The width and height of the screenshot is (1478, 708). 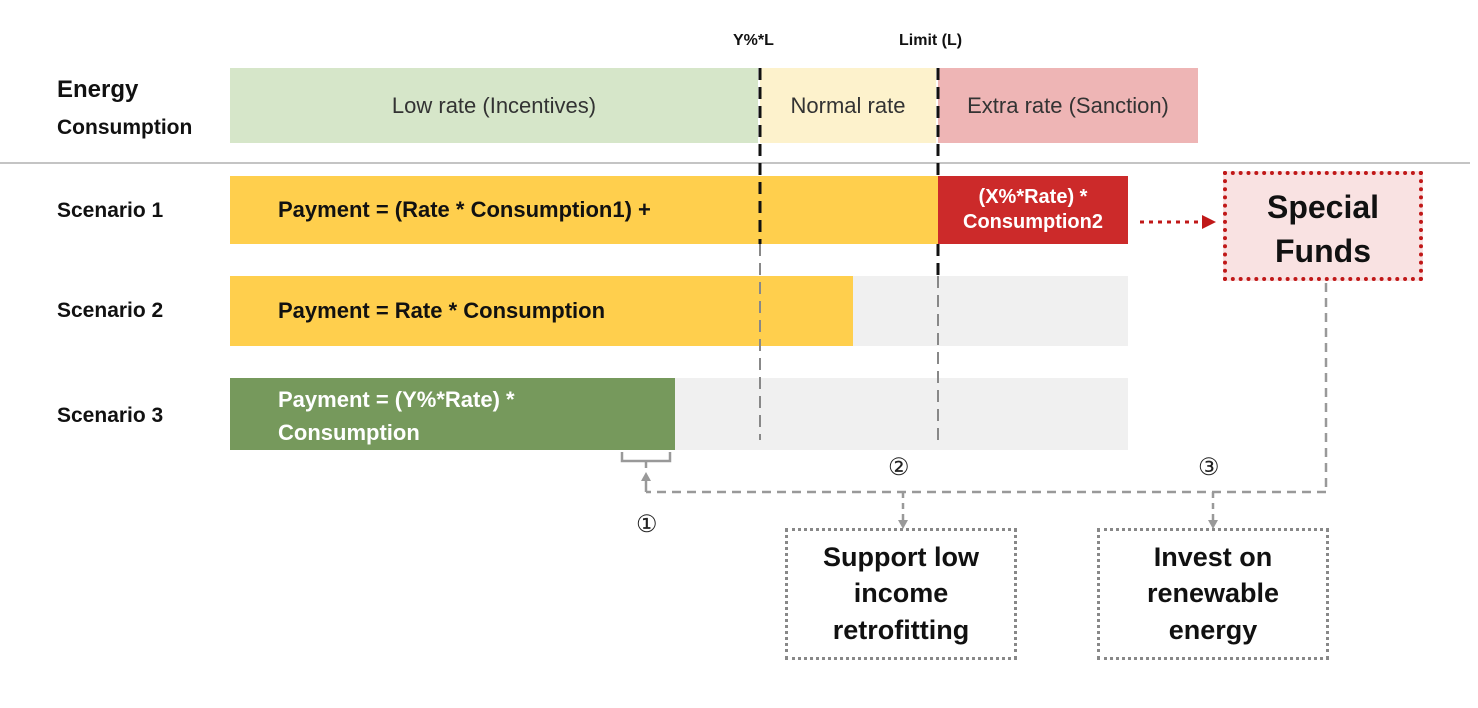 I want to click on retrofit-box: Support low income retrofitting, so click(x=901, y=594).